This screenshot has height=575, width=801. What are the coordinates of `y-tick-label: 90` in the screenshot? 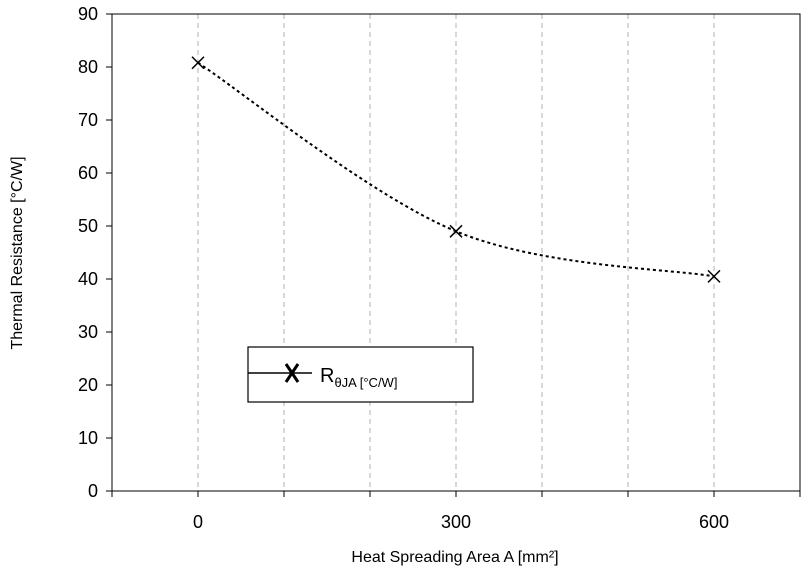 It's located at (88, 14).